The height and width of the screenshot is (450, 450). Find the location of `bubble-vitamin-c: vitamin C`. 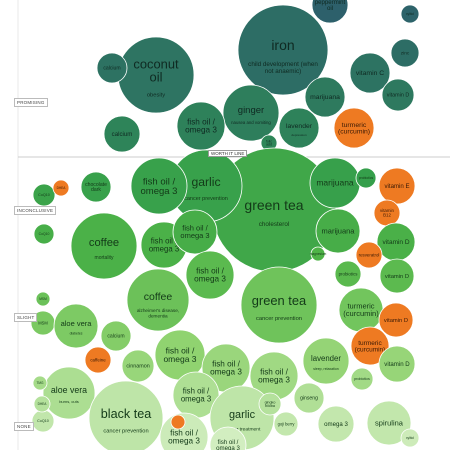

bubble-vitamin-c: vitamin C is located at coordinates (370, 73).